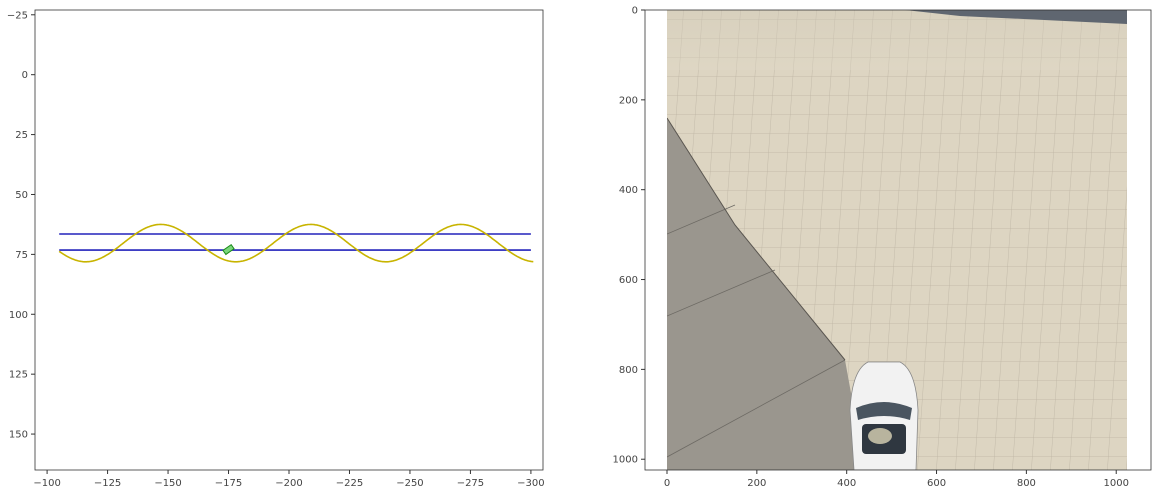 This screenshot has height=495, width=1162. I want to click on x-tick-label: −200, so click(288, 483).